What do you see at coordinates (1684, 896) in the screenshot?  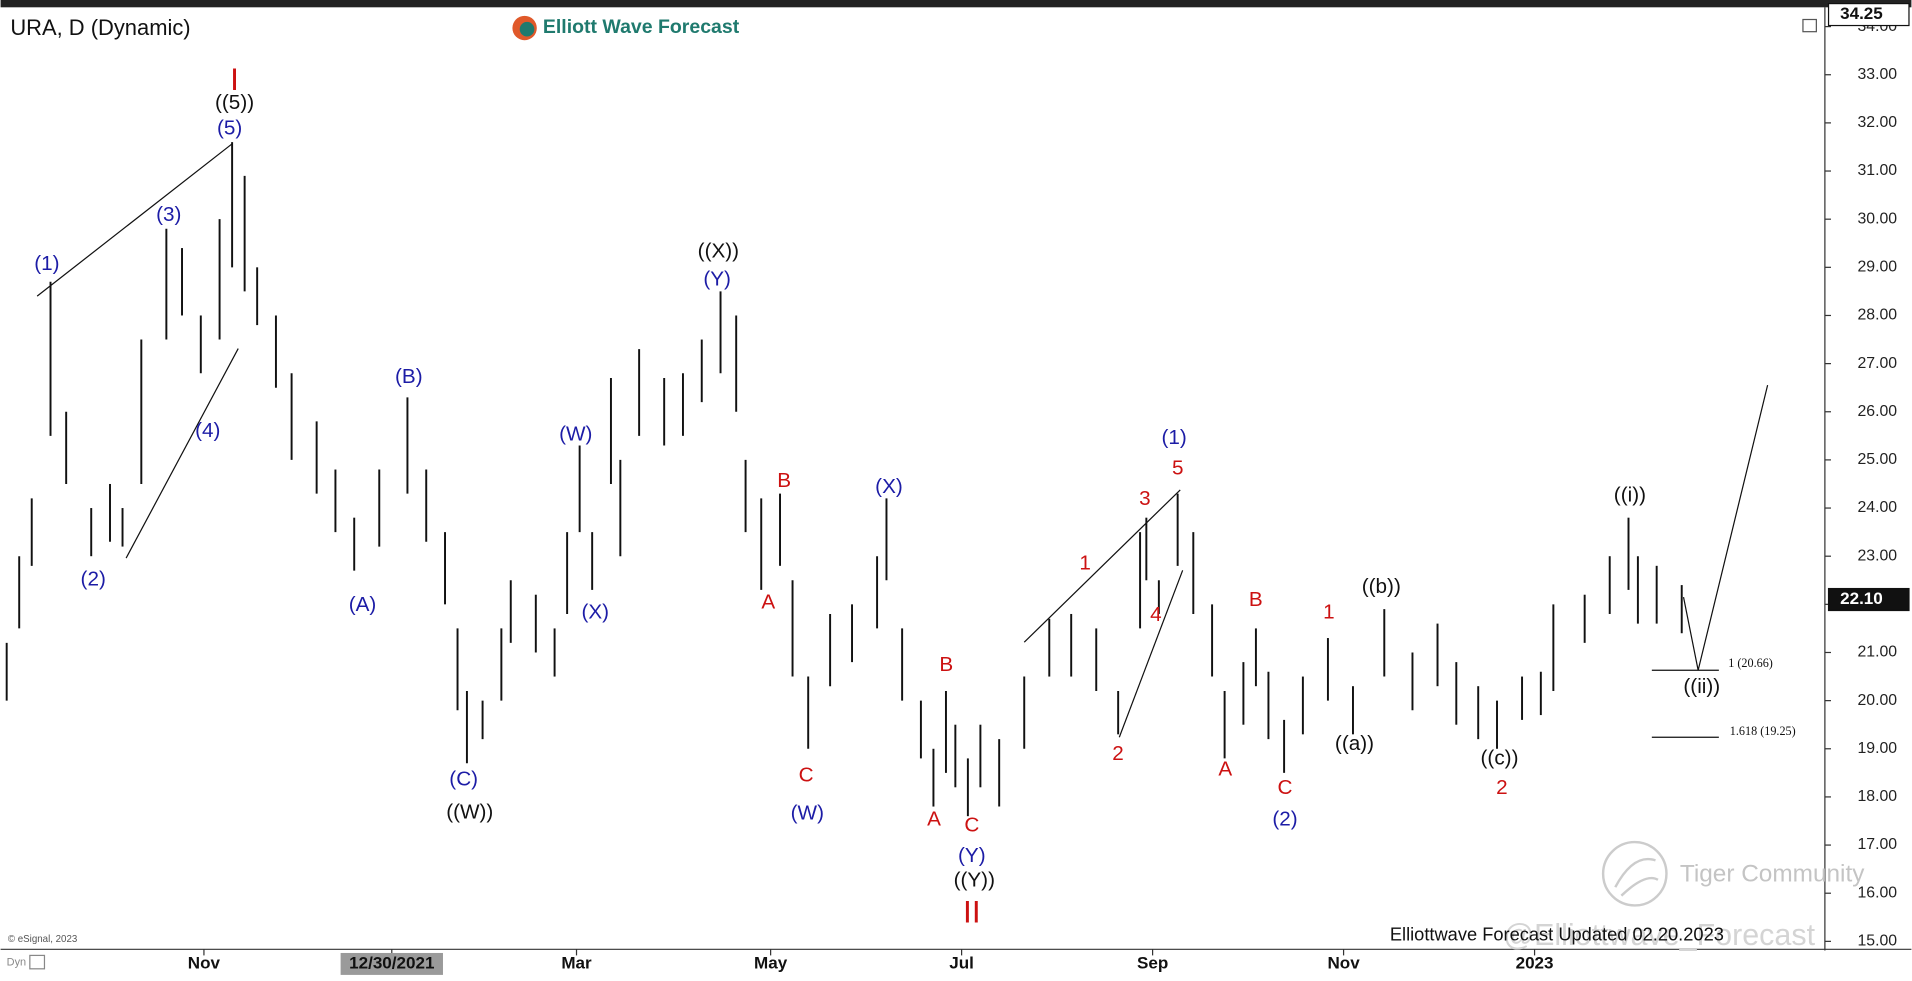 I see `watermark: Tiger Community @Elliottwave_Forecast` at bounding box center [1684, 896].